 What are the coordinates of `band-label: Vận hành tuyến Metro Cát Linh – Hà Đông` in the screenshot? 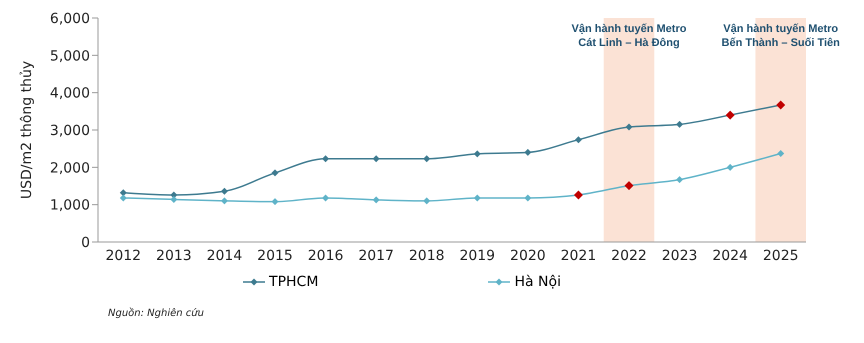 It's located at (629, 36).